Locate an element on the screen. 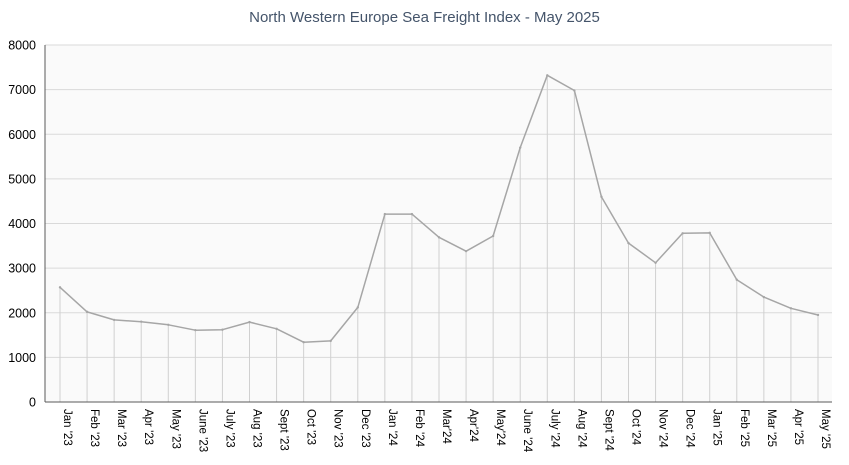  x-tick-label: Sept '24 is located at coordinates (608, 430).